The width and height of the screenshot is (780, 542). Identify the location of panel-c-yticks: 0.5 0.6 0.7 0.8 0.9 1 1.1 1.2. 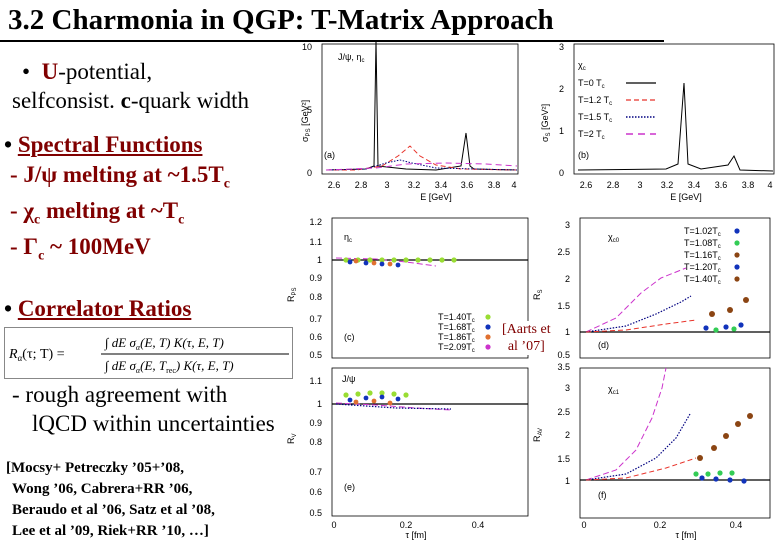
(315, 288).